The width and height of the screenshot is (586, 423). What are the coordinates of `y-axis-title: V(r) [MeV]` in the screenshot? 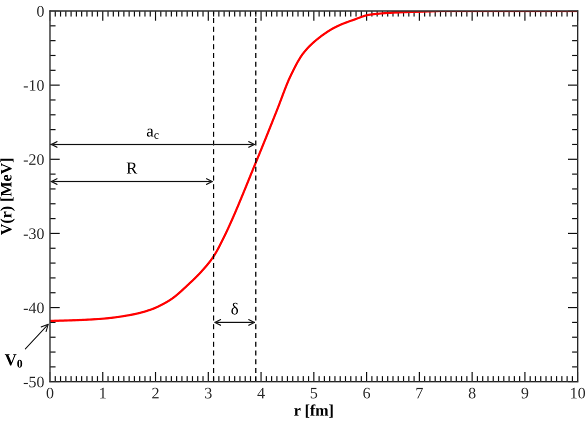 It's located at (7, 196).